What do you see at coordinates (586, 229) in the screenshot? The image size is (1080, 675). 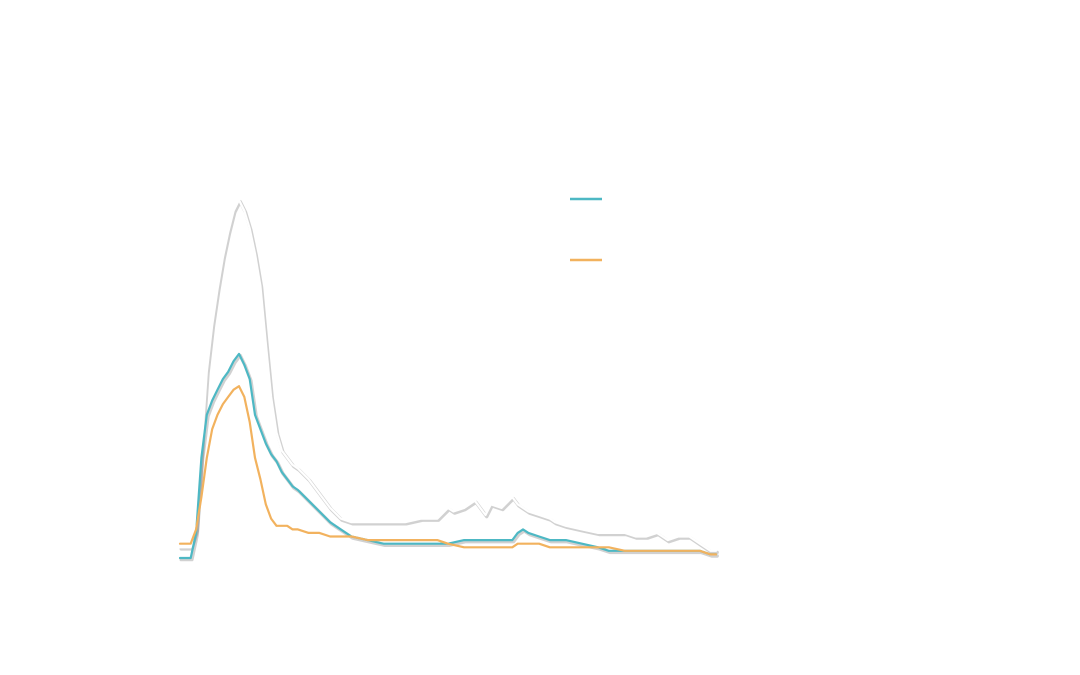 I see `legend` at bounding box center [586, 229].